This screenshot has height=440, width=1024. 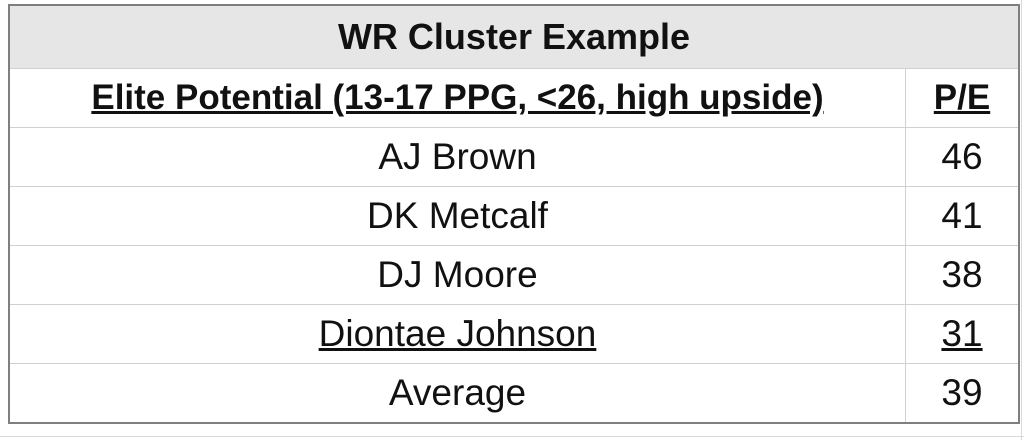 I want to click on pe-value: 46, so click(x=962, y=157).